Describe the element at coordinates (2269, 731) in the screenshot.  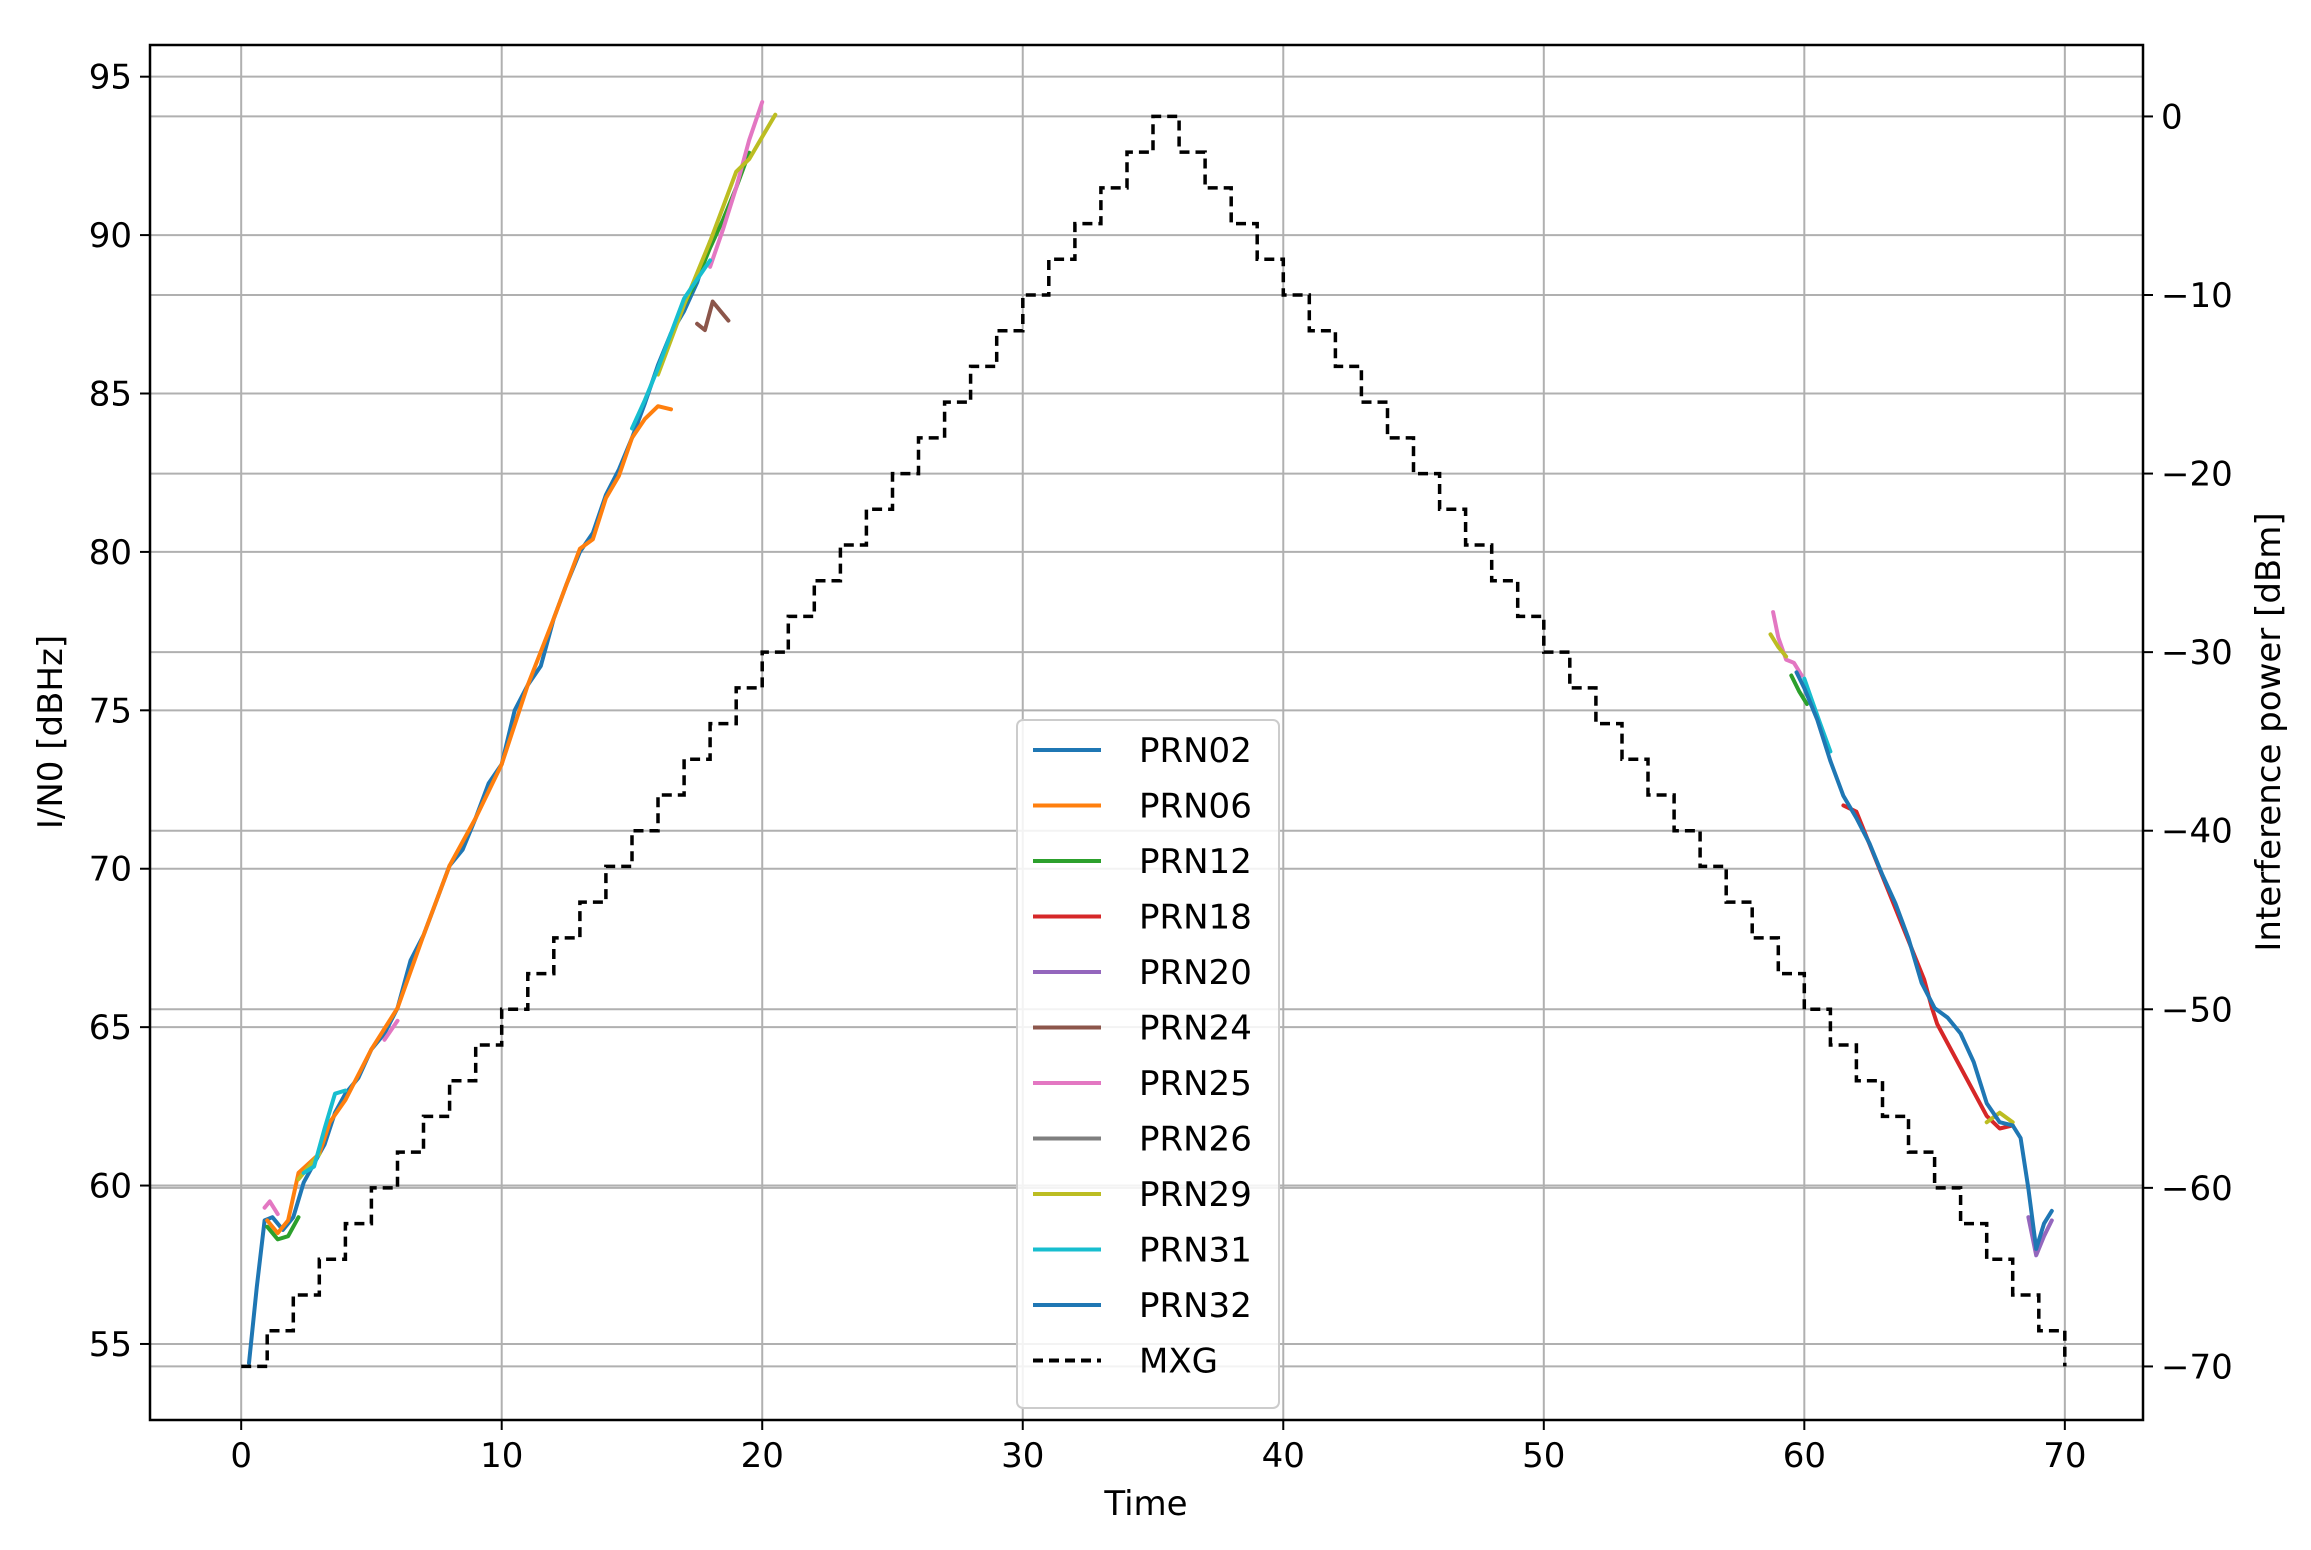
I see `right-y-axis-label: Interference power [dBm]` at that location.